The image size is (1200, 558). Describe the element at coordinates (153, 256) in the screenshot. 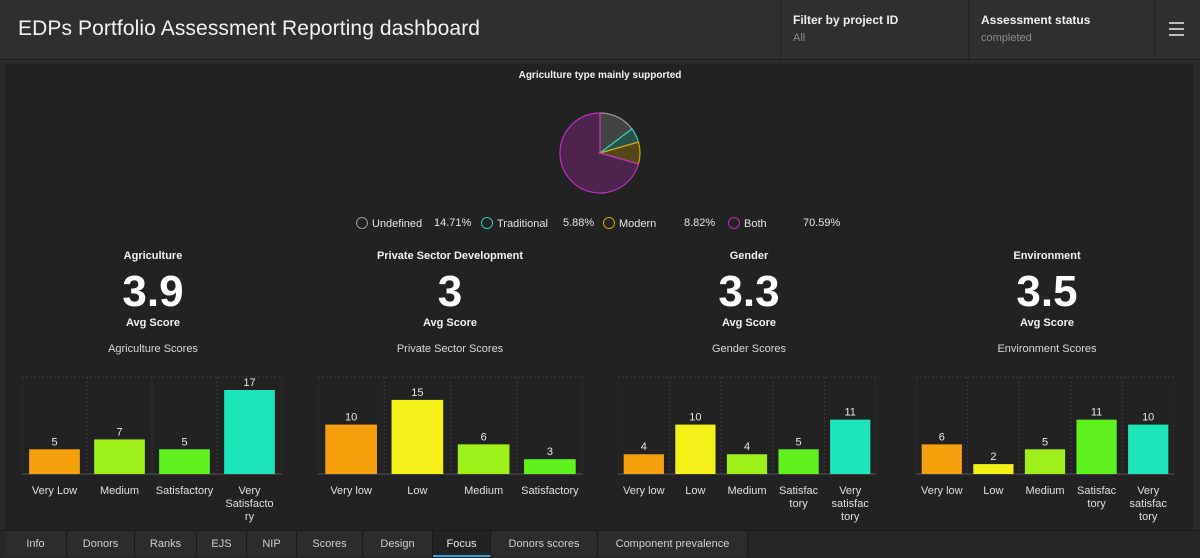

I see `kpi-agriculture-title: Agriculture` at that location.